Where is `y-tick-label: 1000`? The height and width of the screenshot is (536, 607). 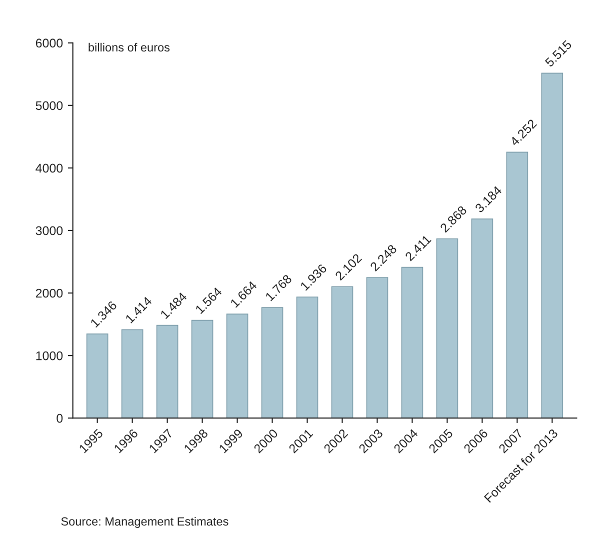
y-tick-label: 1000 is located at coordinates (49, 355).